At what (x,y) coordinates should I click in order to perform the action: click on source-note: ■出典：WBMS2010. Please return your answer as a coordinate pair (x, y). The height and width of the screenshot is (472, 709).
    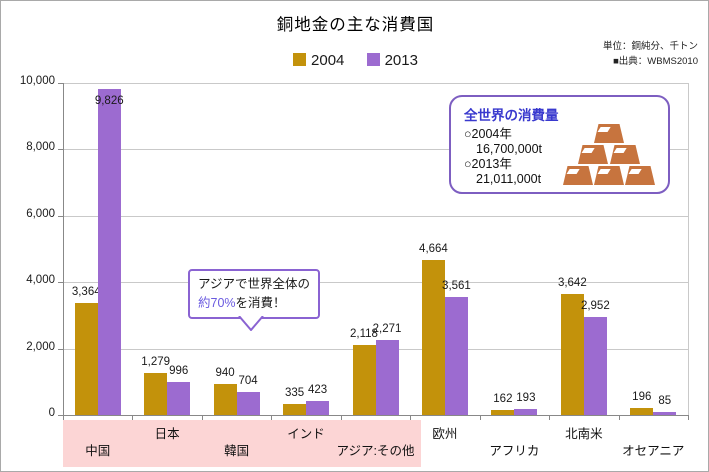
    Looking at the image, I should click on (655, 61).